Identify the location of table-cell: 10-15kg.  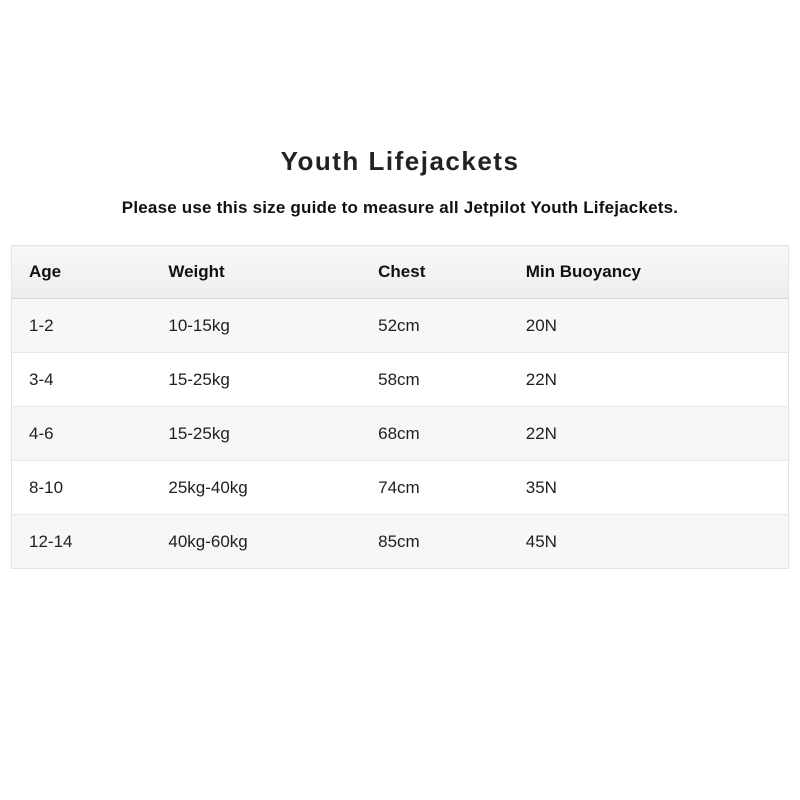
(199, 325).